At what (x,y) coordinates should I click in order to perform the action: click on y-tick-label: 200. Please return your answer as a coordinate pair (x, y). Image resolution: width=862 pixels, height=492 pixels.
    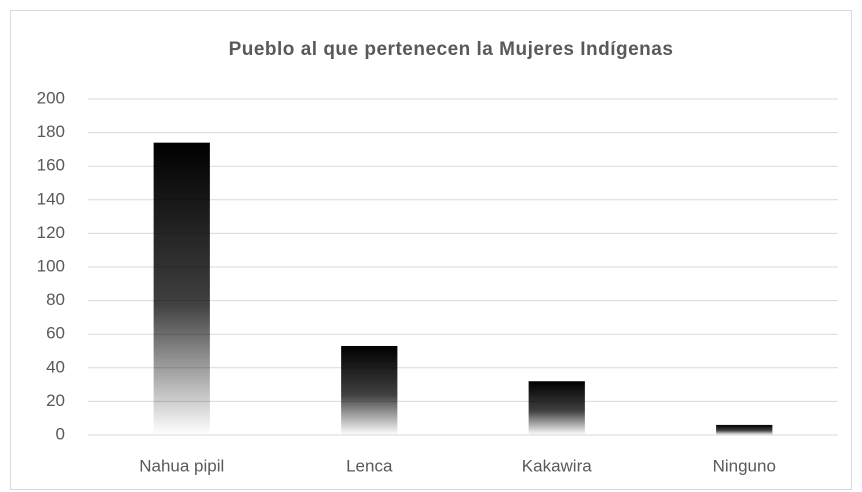
    Looking at the image, I should click on (51, 97).